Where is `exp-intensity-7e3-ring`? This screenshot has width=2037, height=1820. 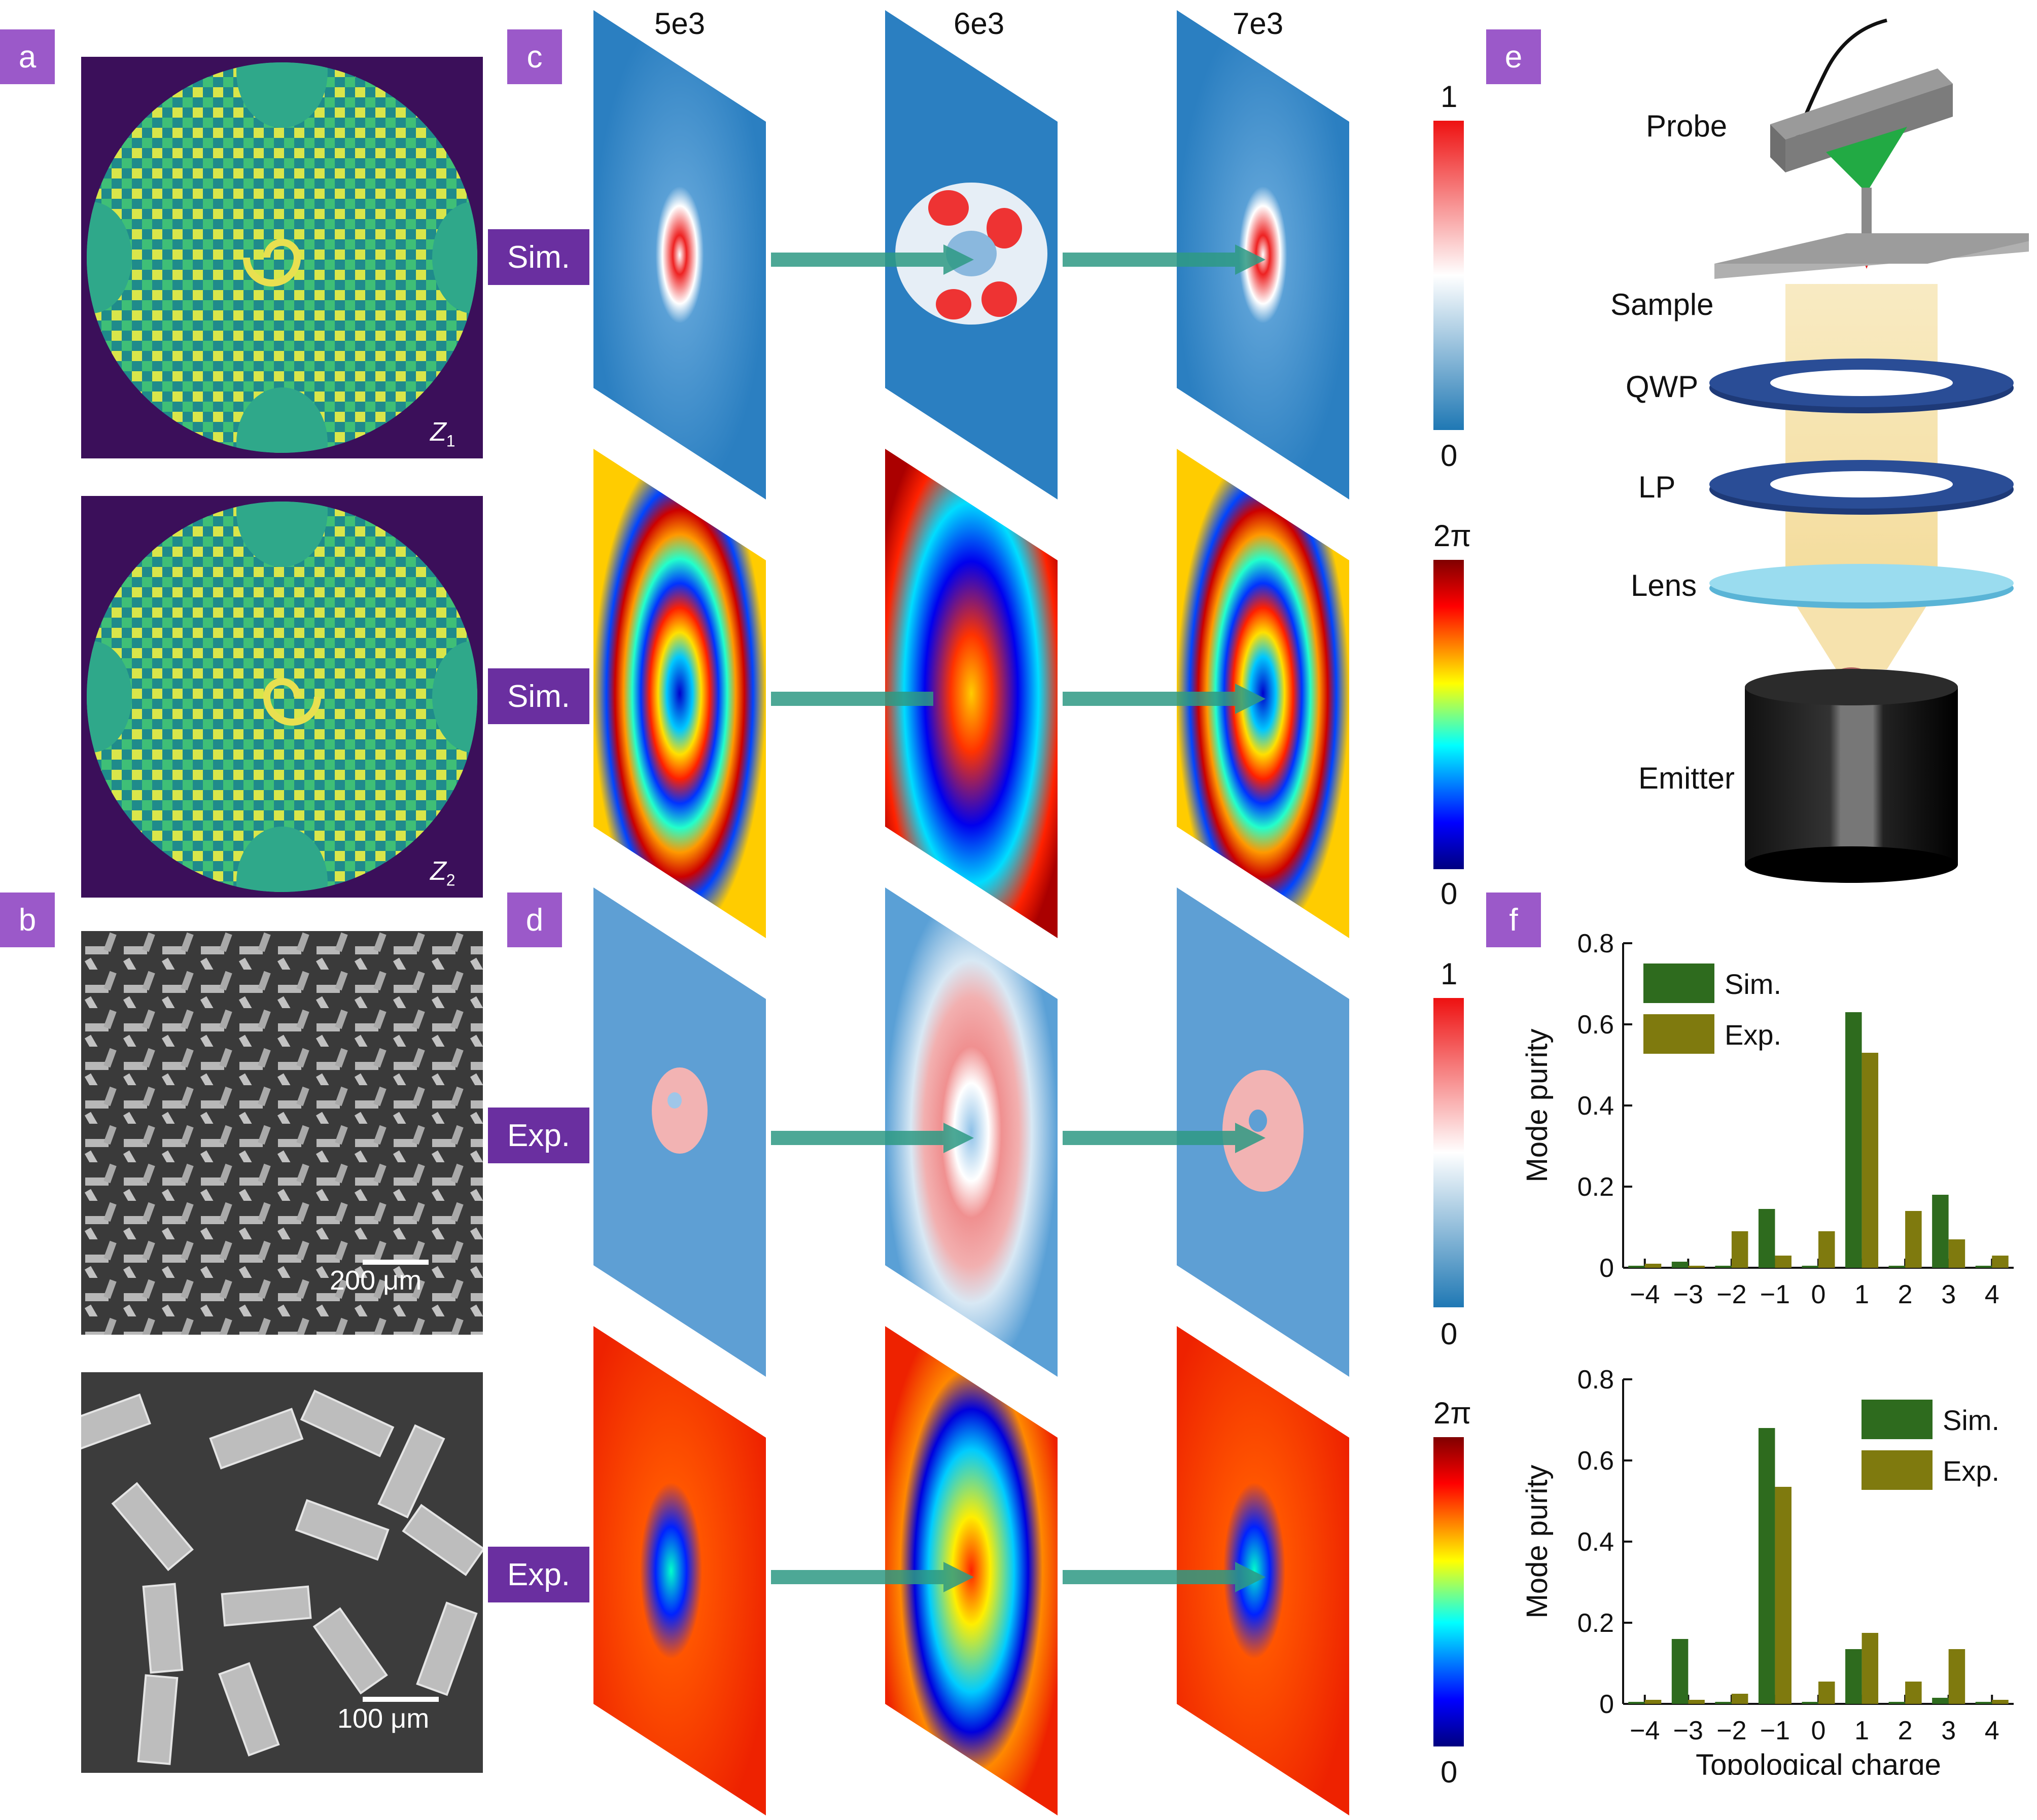
exp-intensity-7e3-ring is located at coordinates (1263, 1131).